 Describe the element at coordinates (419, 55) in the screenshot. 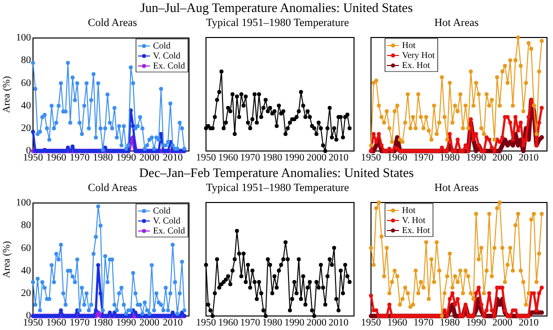

I see `legend-label: Very Hot` at that location.